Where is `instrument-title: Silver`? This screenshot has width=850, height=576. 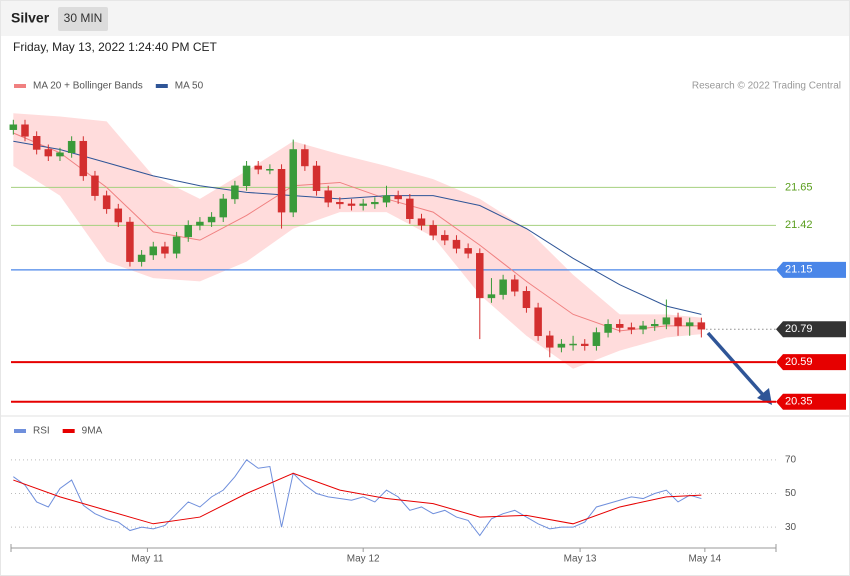
instrument-title: Silver is located at coordinates (30, 18).